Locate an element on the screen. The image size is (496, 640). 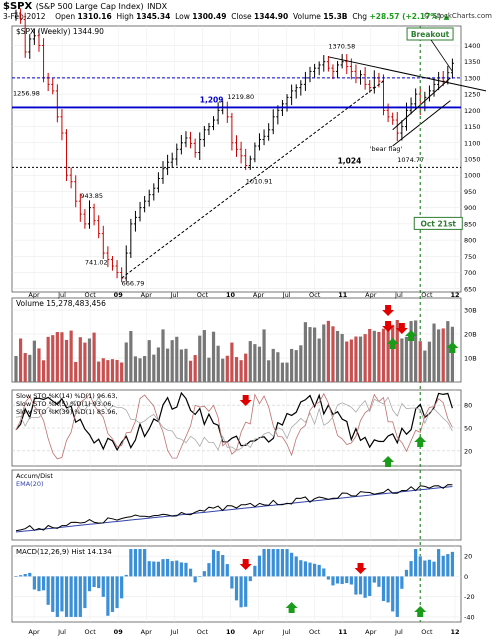
price-y-tick-label: 1250 is located at coordinates (472, 95).